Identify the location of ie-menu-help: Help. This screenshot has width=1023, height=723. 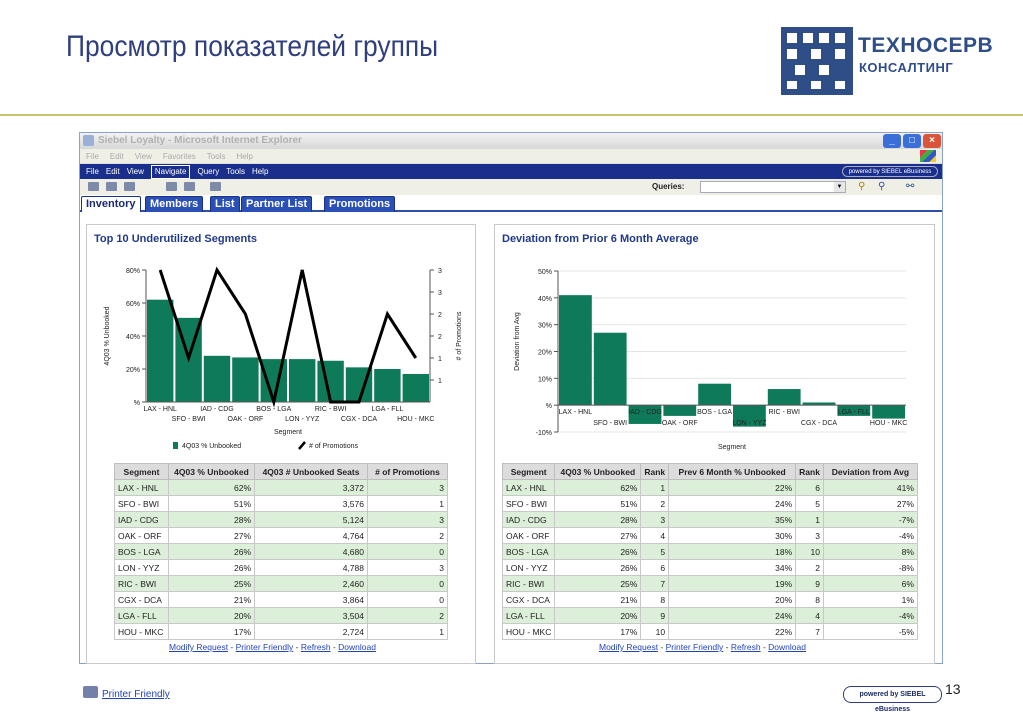
(244, 156).